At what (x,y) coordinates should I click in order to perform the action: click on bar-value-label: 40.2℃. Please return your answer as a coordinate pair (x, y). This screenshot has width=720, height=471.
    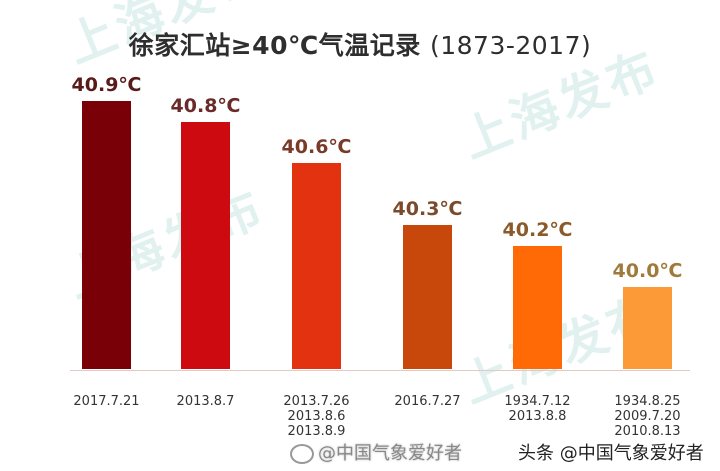
    Looking at the image, I should click on (537, 229).